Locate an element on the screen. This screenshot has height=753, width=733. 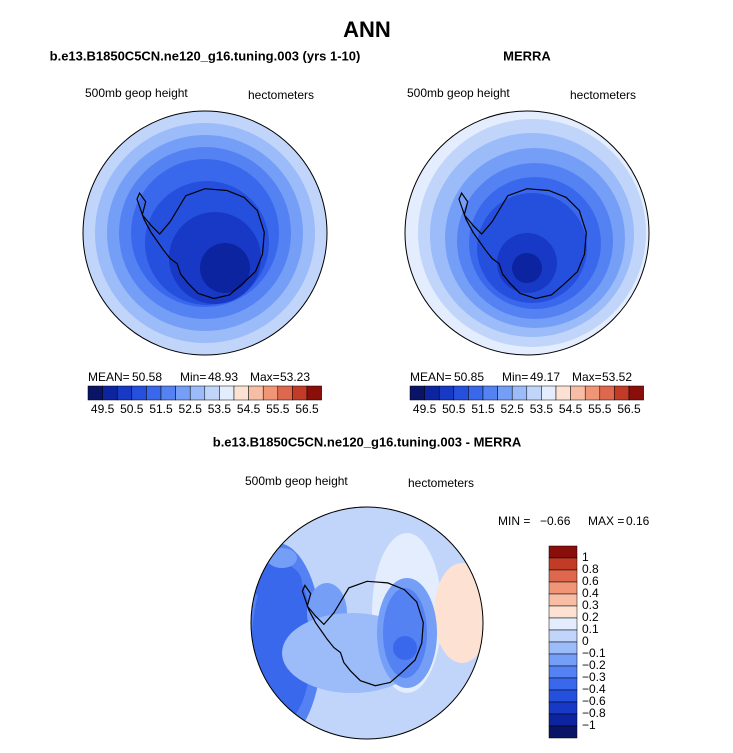
colorbar-label: 0 is located at coordinates (585, 641).